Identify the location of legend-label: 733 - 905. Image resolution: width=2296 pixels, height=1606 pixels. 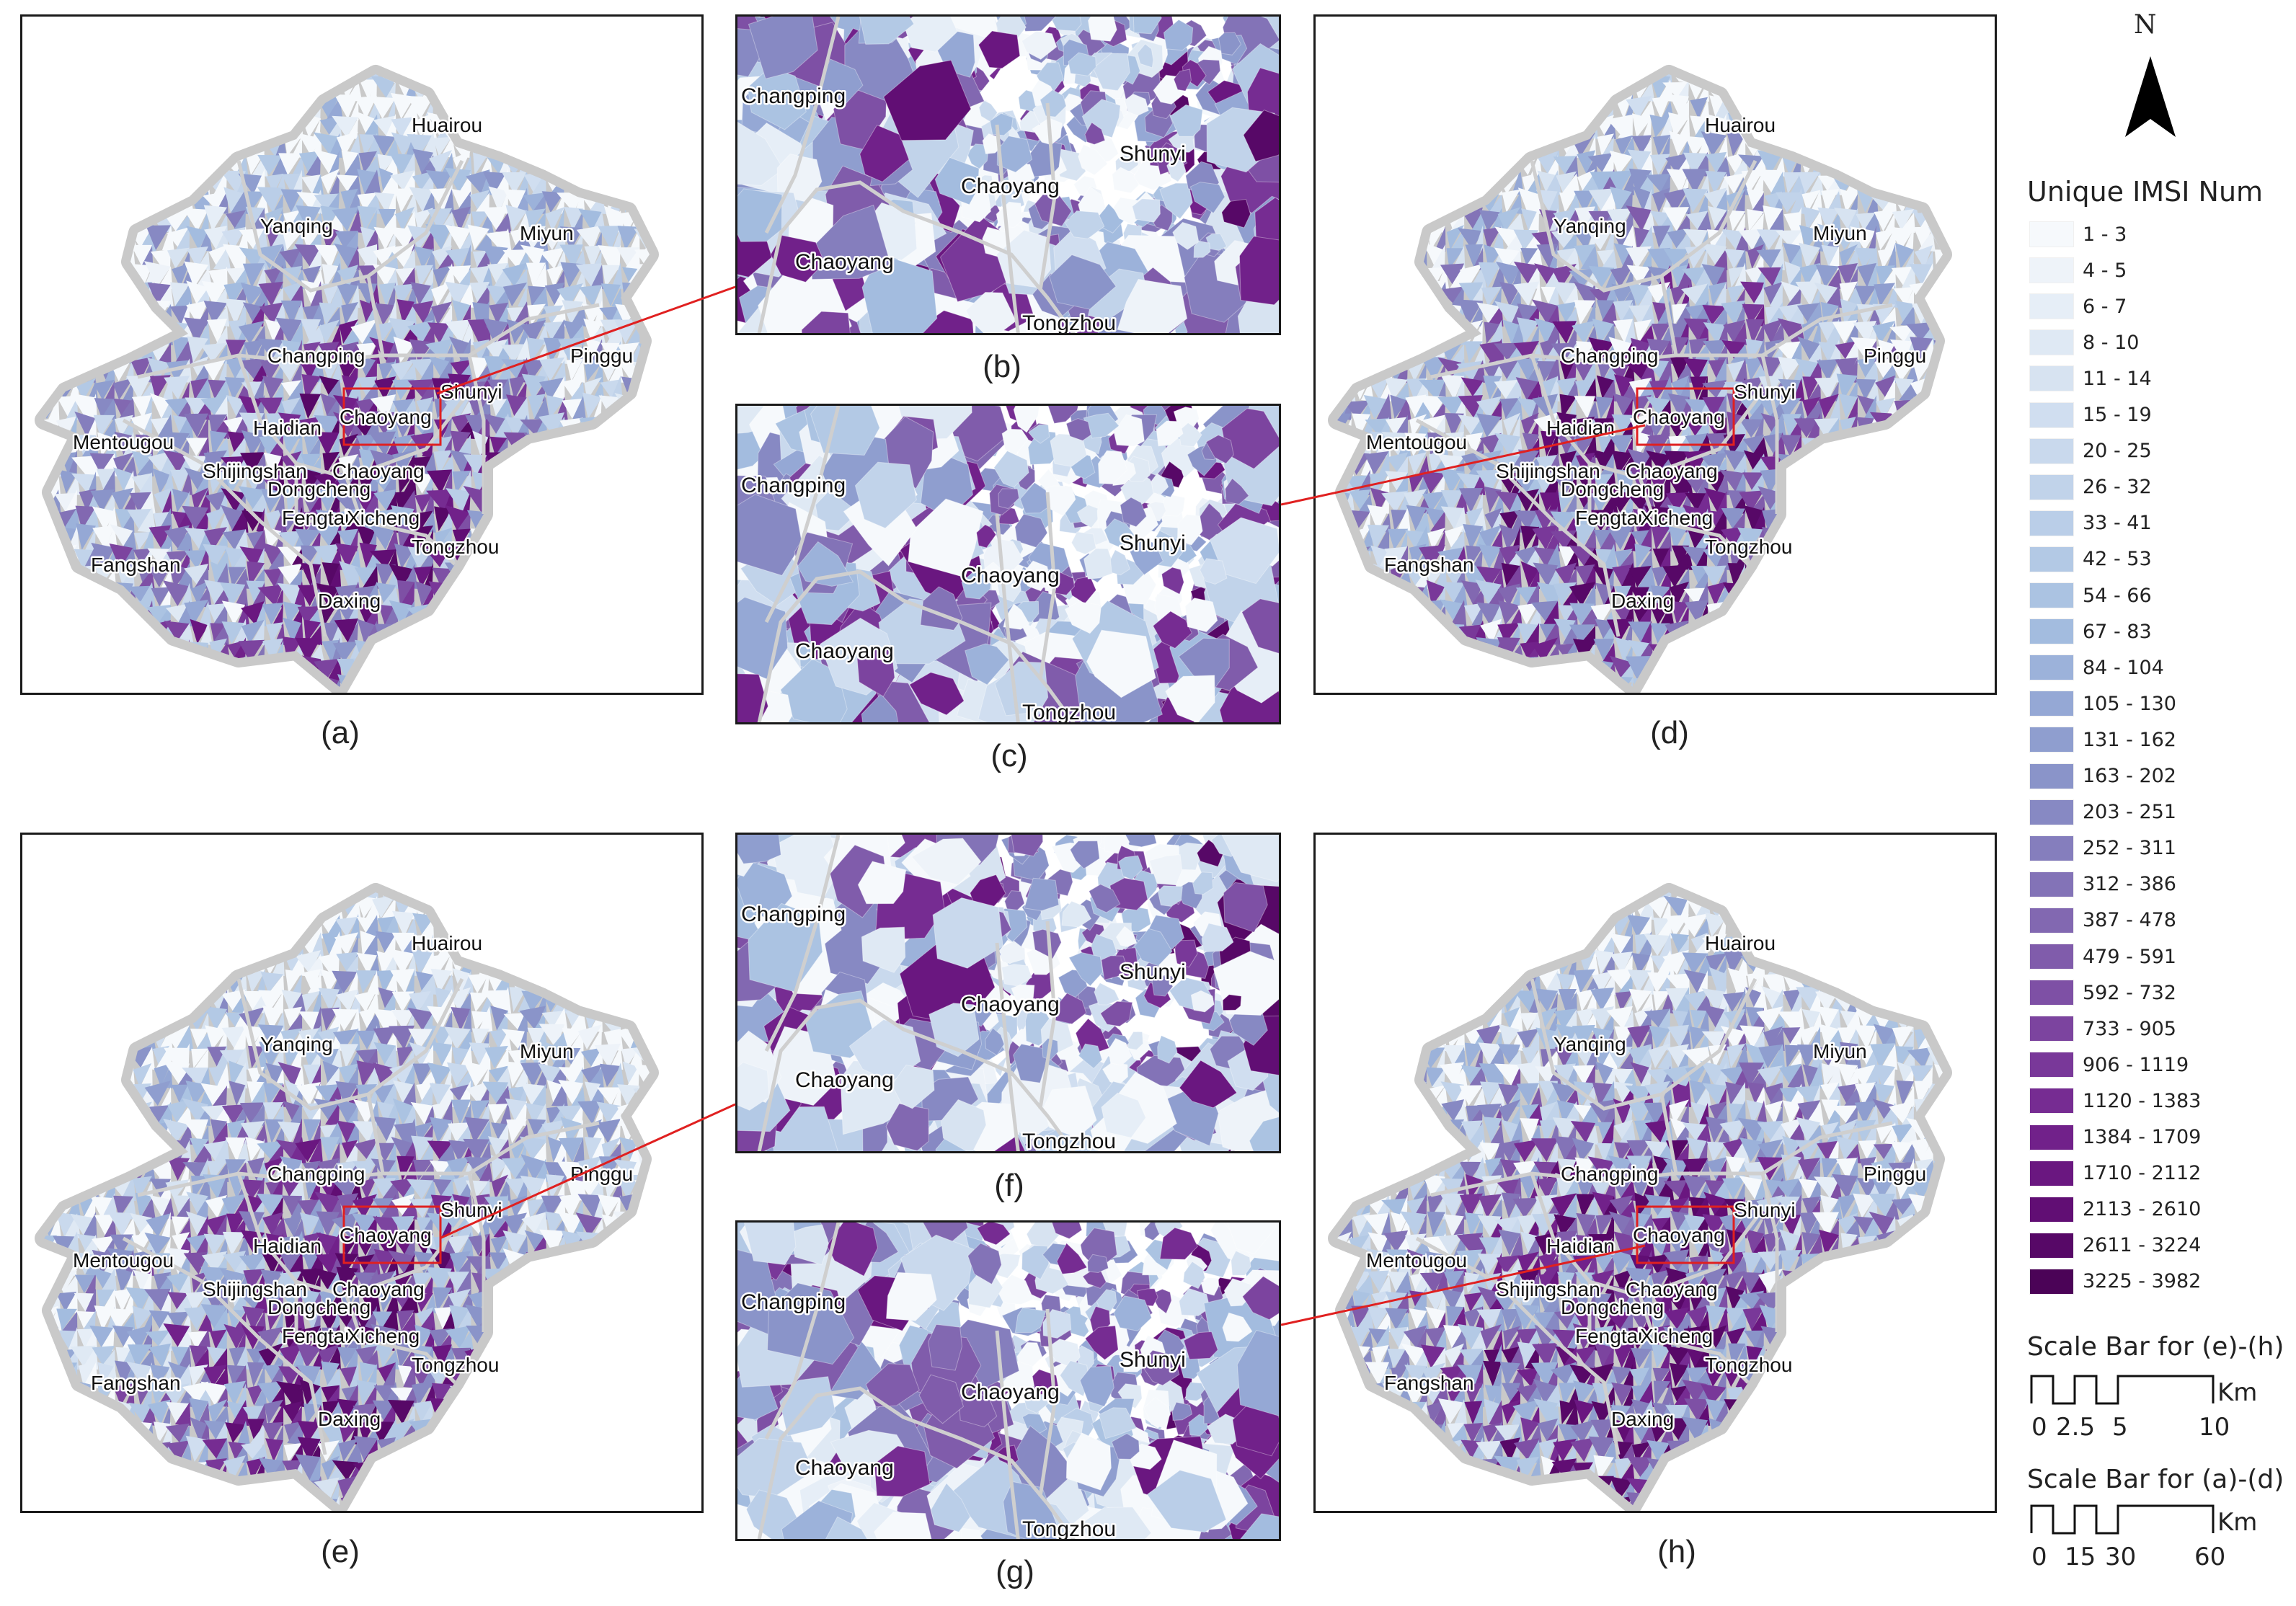
(2129, 1028).